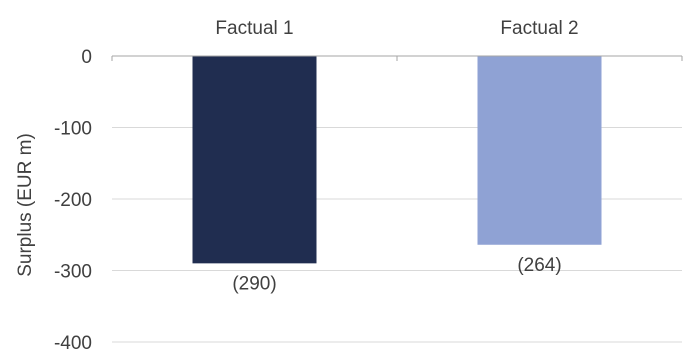  Describe the element at coordinates (73, 272) in the screenshot. I see `y-tick-label: -300` at that location.